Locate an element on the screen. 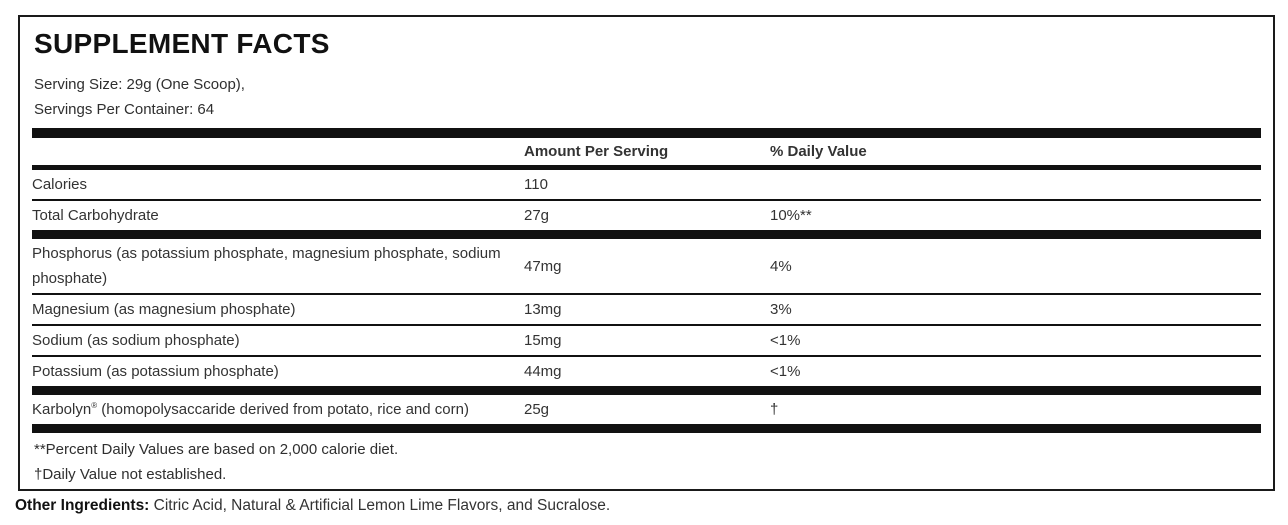 The width and height of the screenshot is (1288, 525). amount-per-serving-header: Amount Per Serving is located at coordinates (596, 151).